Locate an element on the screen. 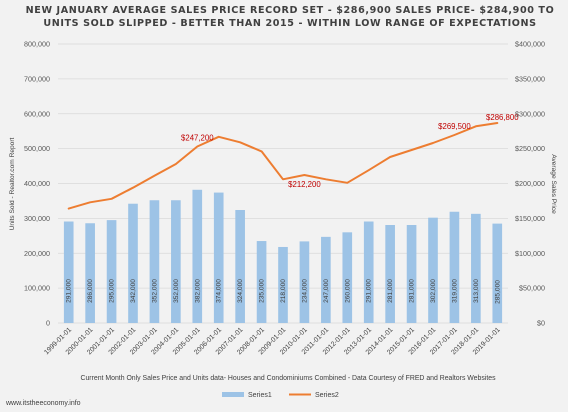  bar-data-label: 342,000 is located at coordinates (133, 291).